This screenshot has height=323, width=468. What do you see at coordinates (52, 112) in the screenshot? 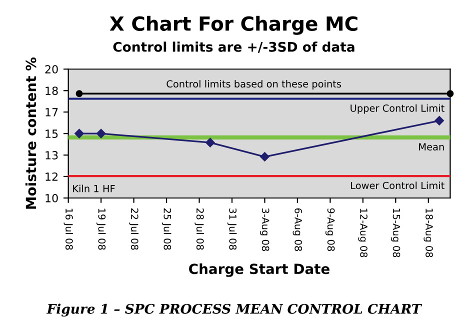
I see `y-tick-label: 17` at bounding box center [52, 112].